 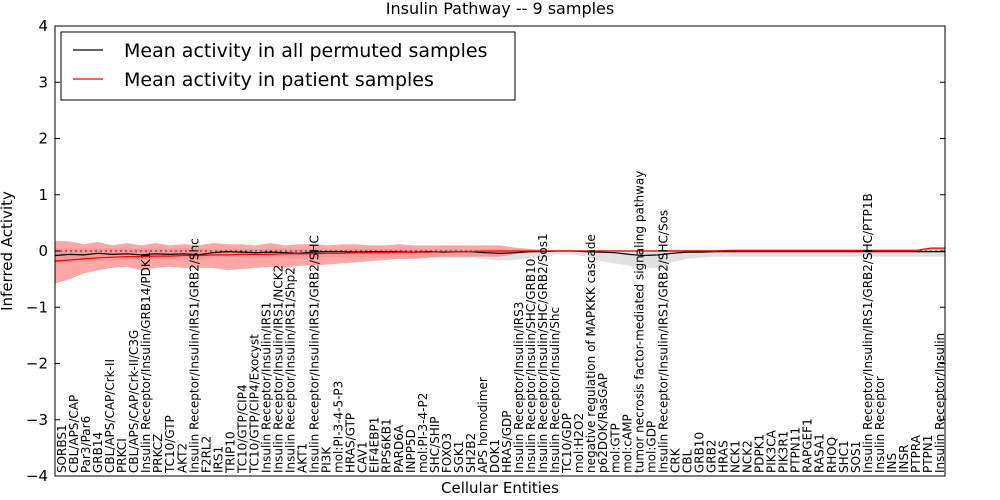 What do you see at coordinates (591, 353) in the screenshot?
I see `x-tick-label: negative regulation of MAPKKK cascade` at bounding box center [591, 353].